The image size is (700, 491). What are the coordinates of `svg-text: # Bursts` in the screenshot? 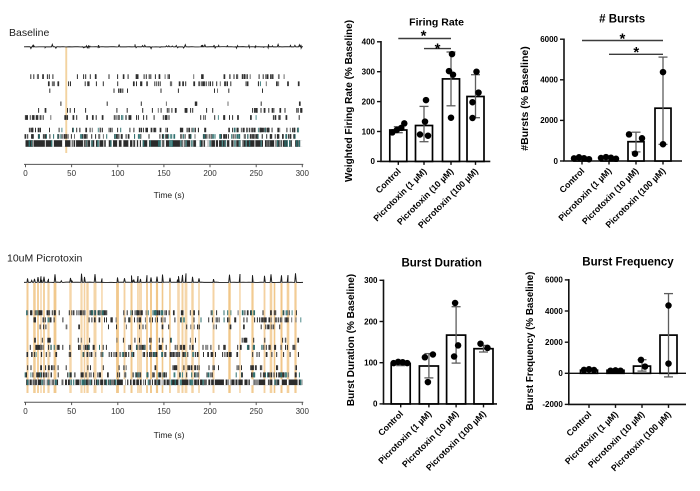 It's located at (622, 20).